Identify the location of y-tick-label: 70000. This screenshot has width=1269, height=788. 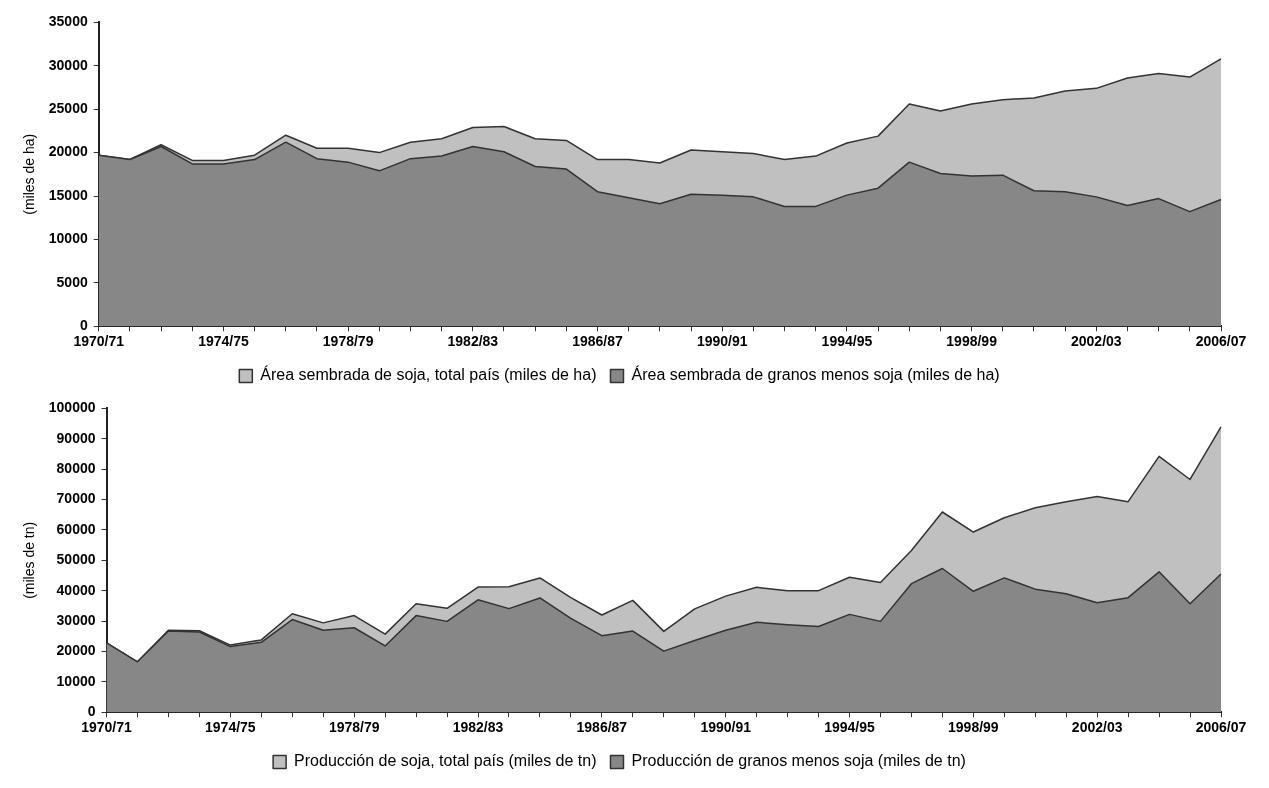
(76, 498).